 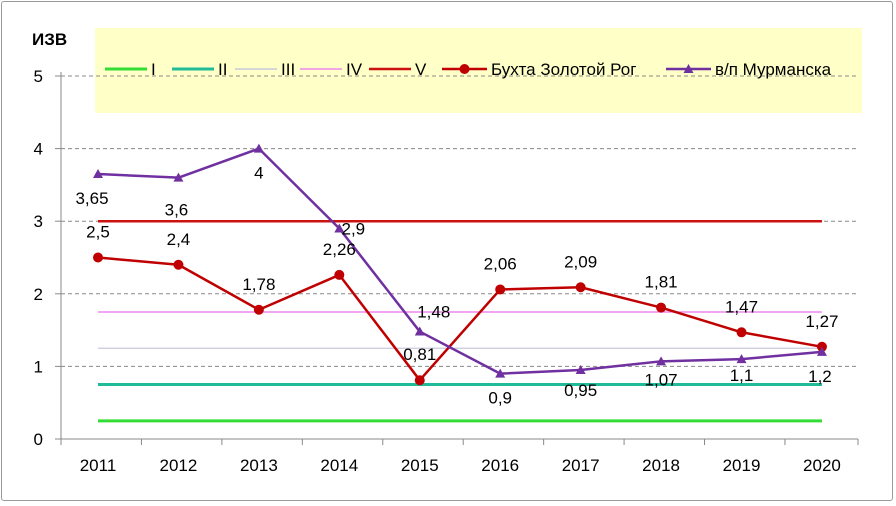 What do you see at coordinates (179, 239) in the screenshot?
I see `data-label: 2,4` at bounding box center [179, 239].